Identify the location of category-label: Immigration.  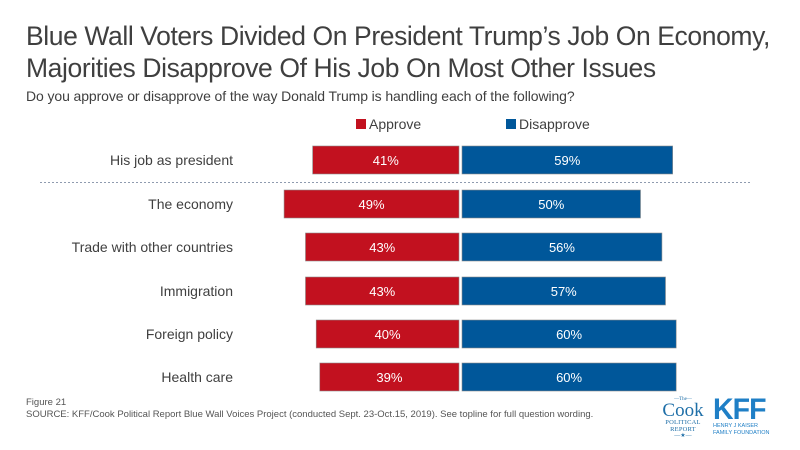
(196, 291).